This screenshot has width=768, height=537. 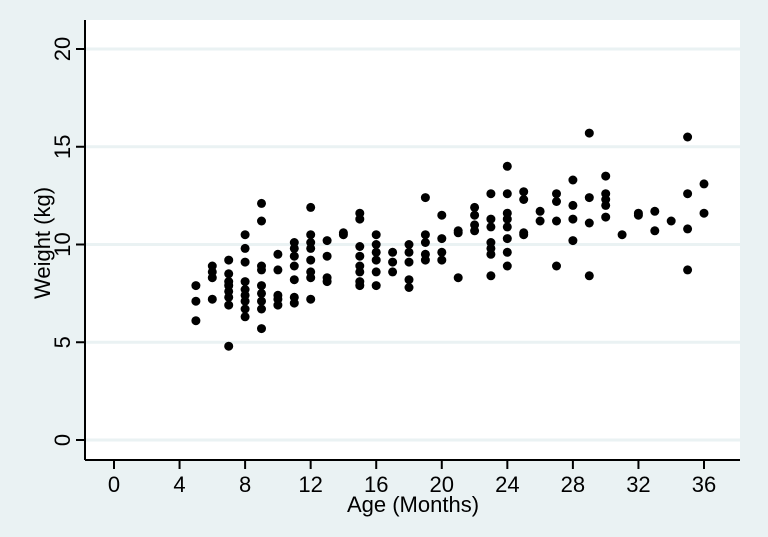 I want to click on x-tick-label: 16, so click(x=376, y=484).